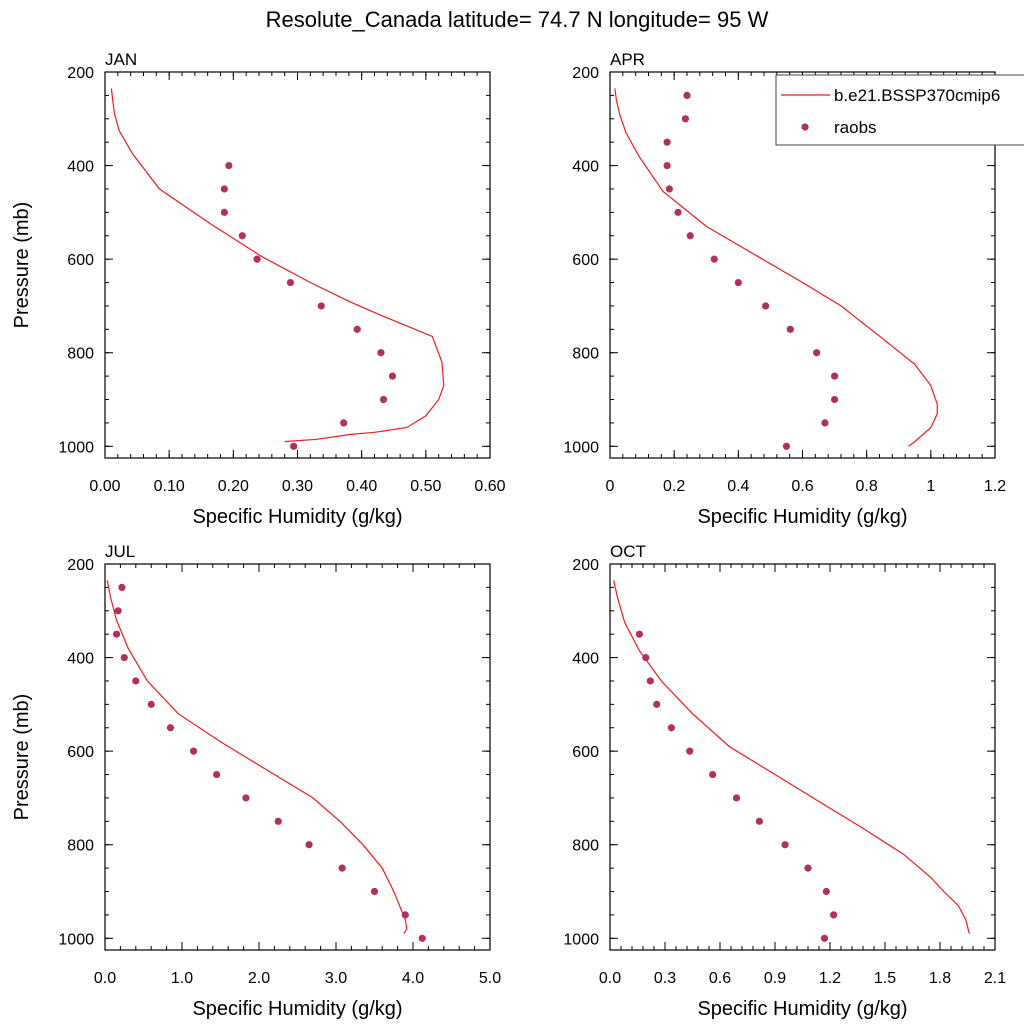 Image resolution: width=1024 pixels, height=1024 pixels. Describe the element at coordinates (930, 486) in the screenshot. I see `x-tick-label: 1` at that location.